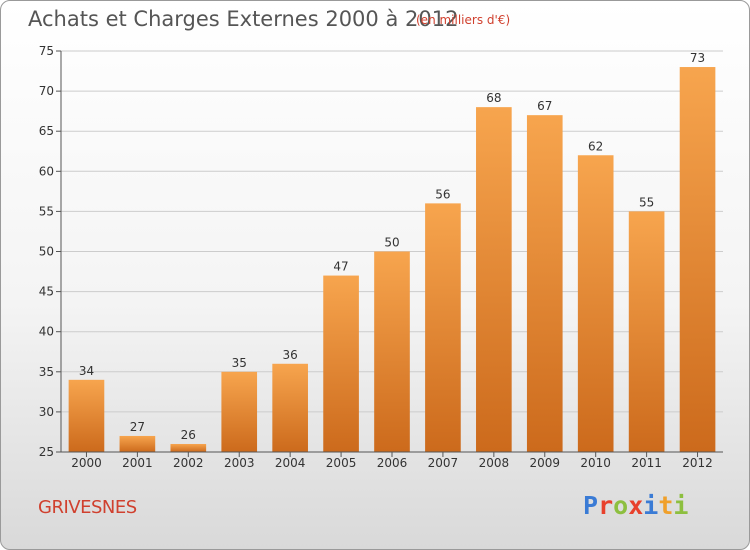 This screenshot has width=750, height=550. I want to click on logo-letter: r, so click(606, 505).